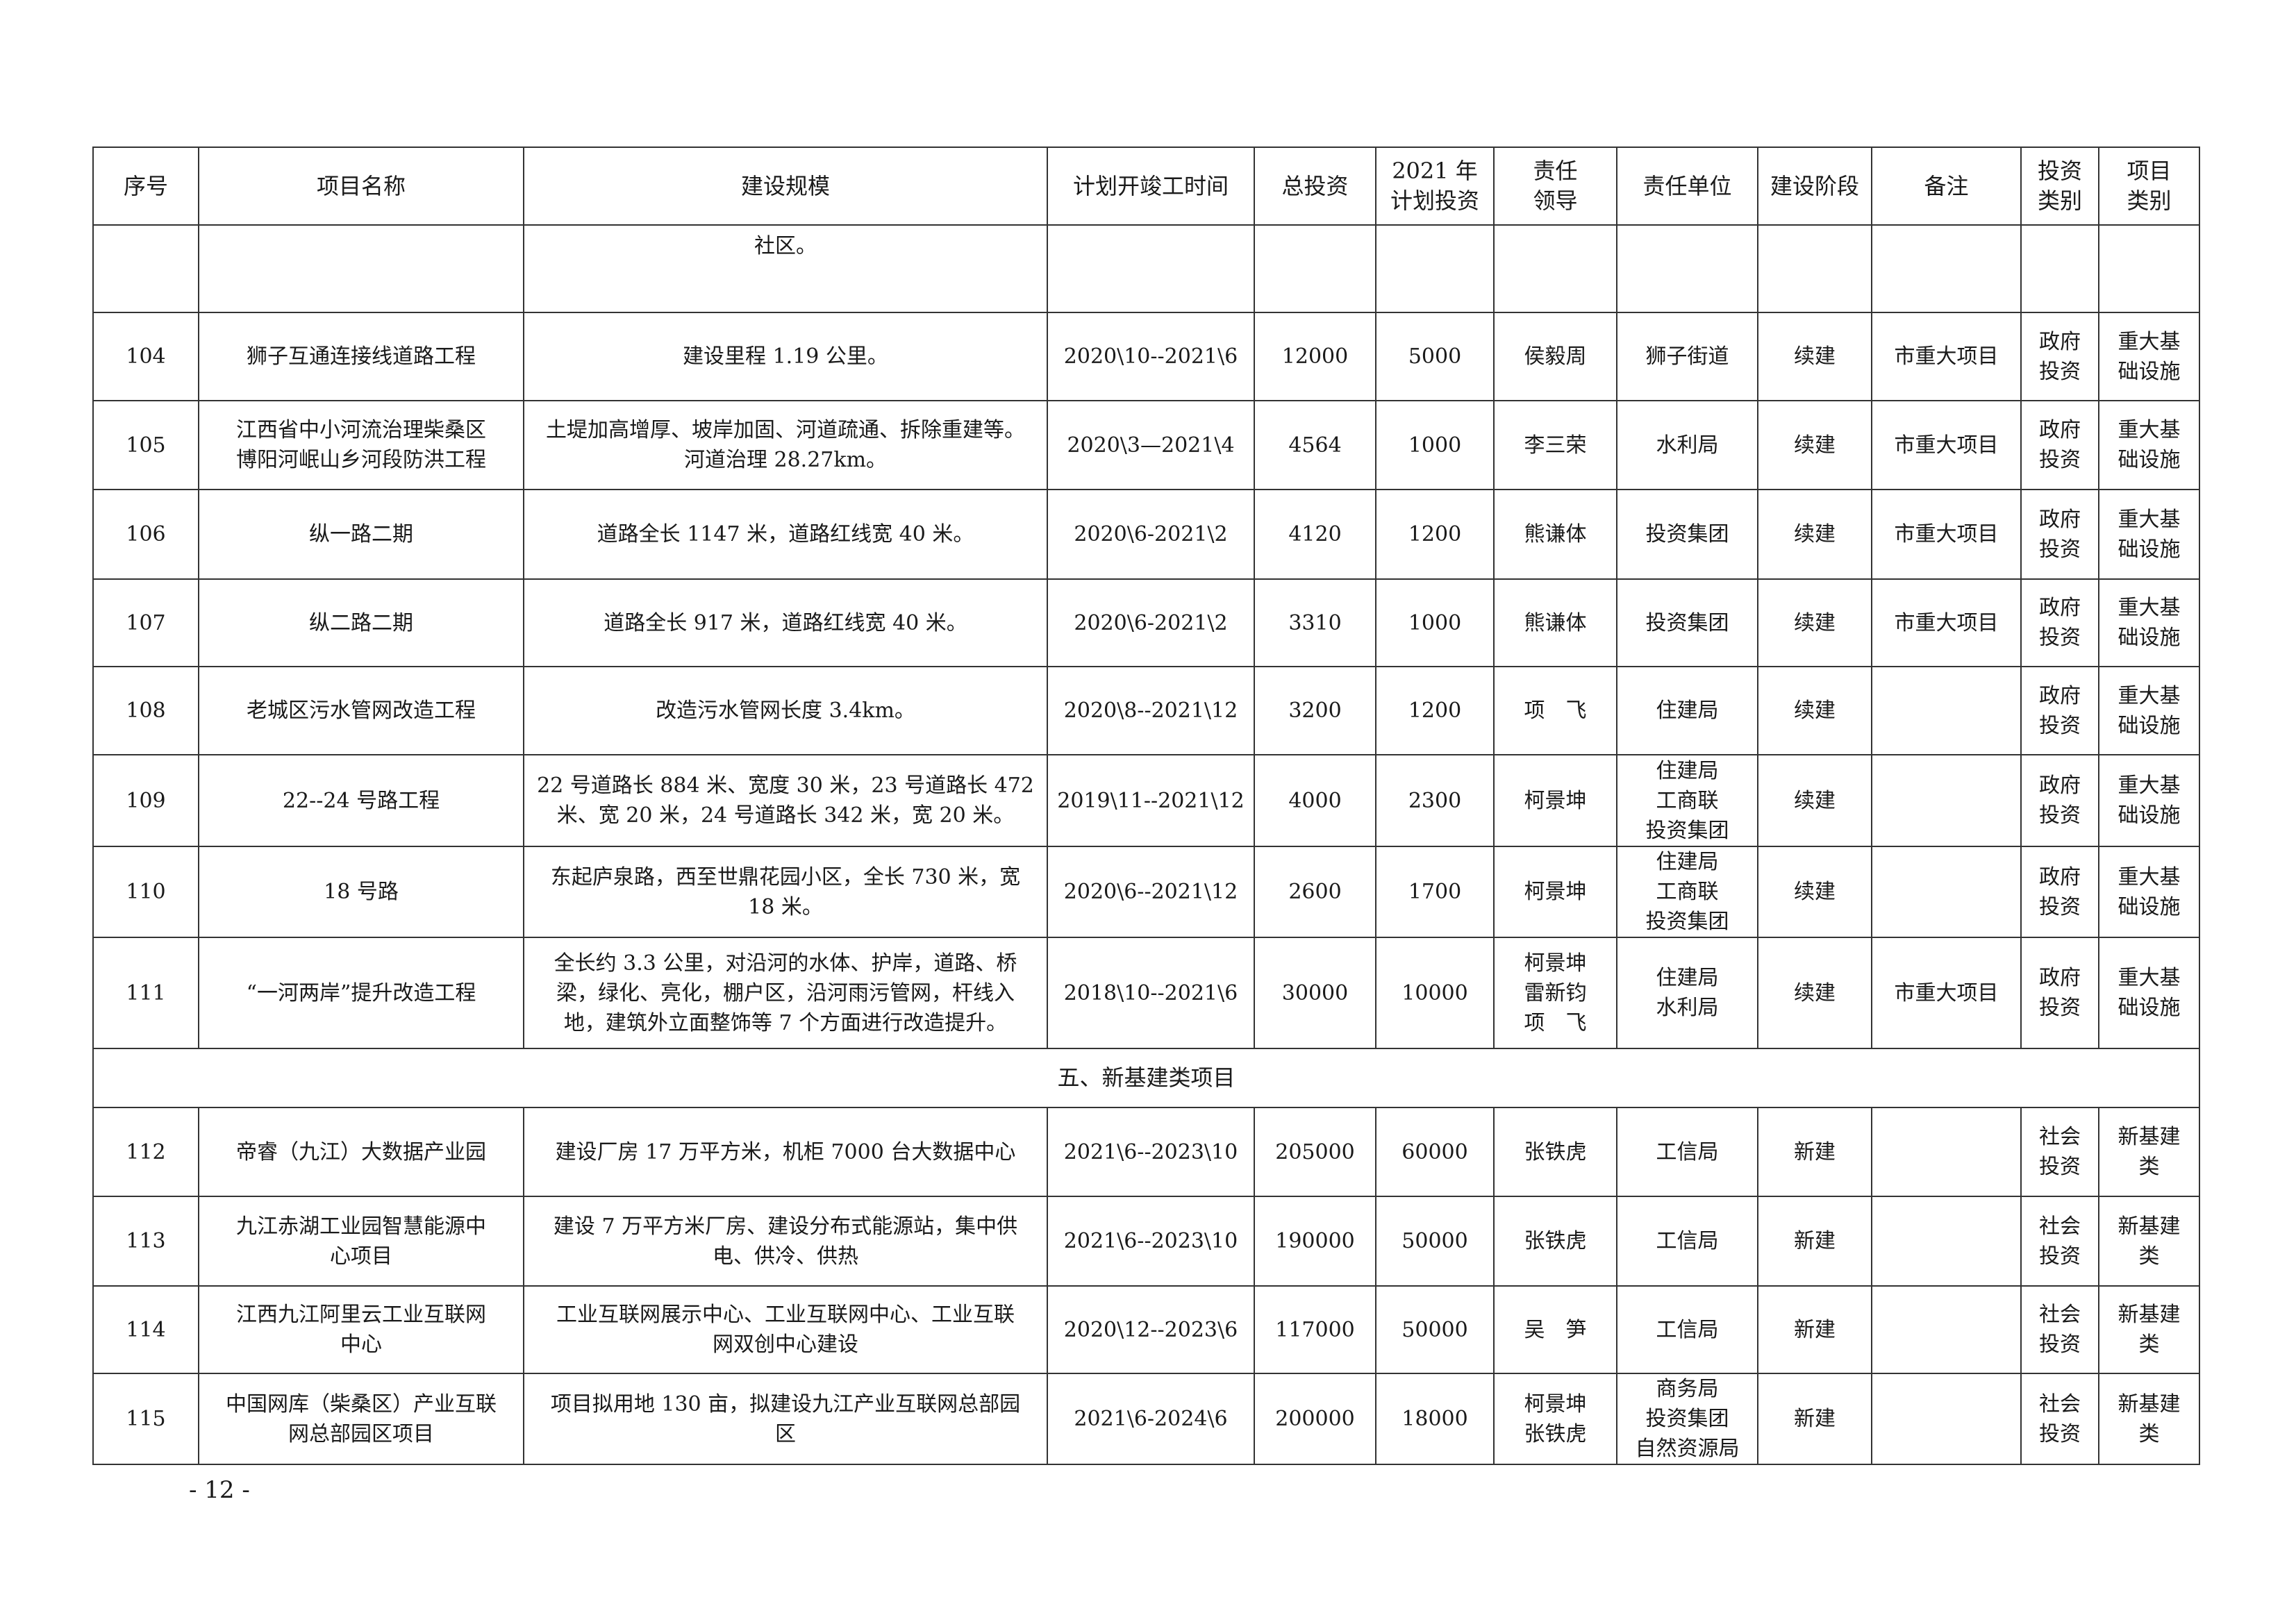 This screenshot has height=1622, width=2296. What do you see at coordinates (1555, 445) in the screenshot?
I see `cell-responsible-leader: 李三荣` at bounding box center [1555, 445].